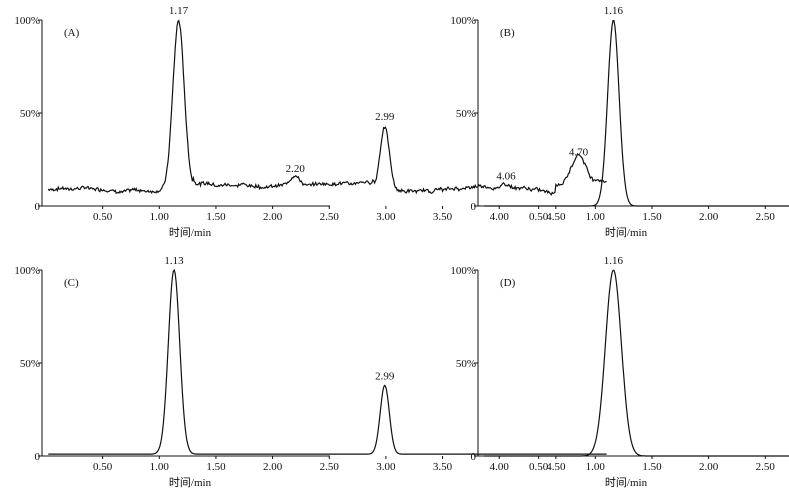 The height and width of the screenshot is (495, 789). What do you see at coordinates (506, 177) in the screenshot?
I see `peak-label: 4.06` at bounding box center [506, 177].